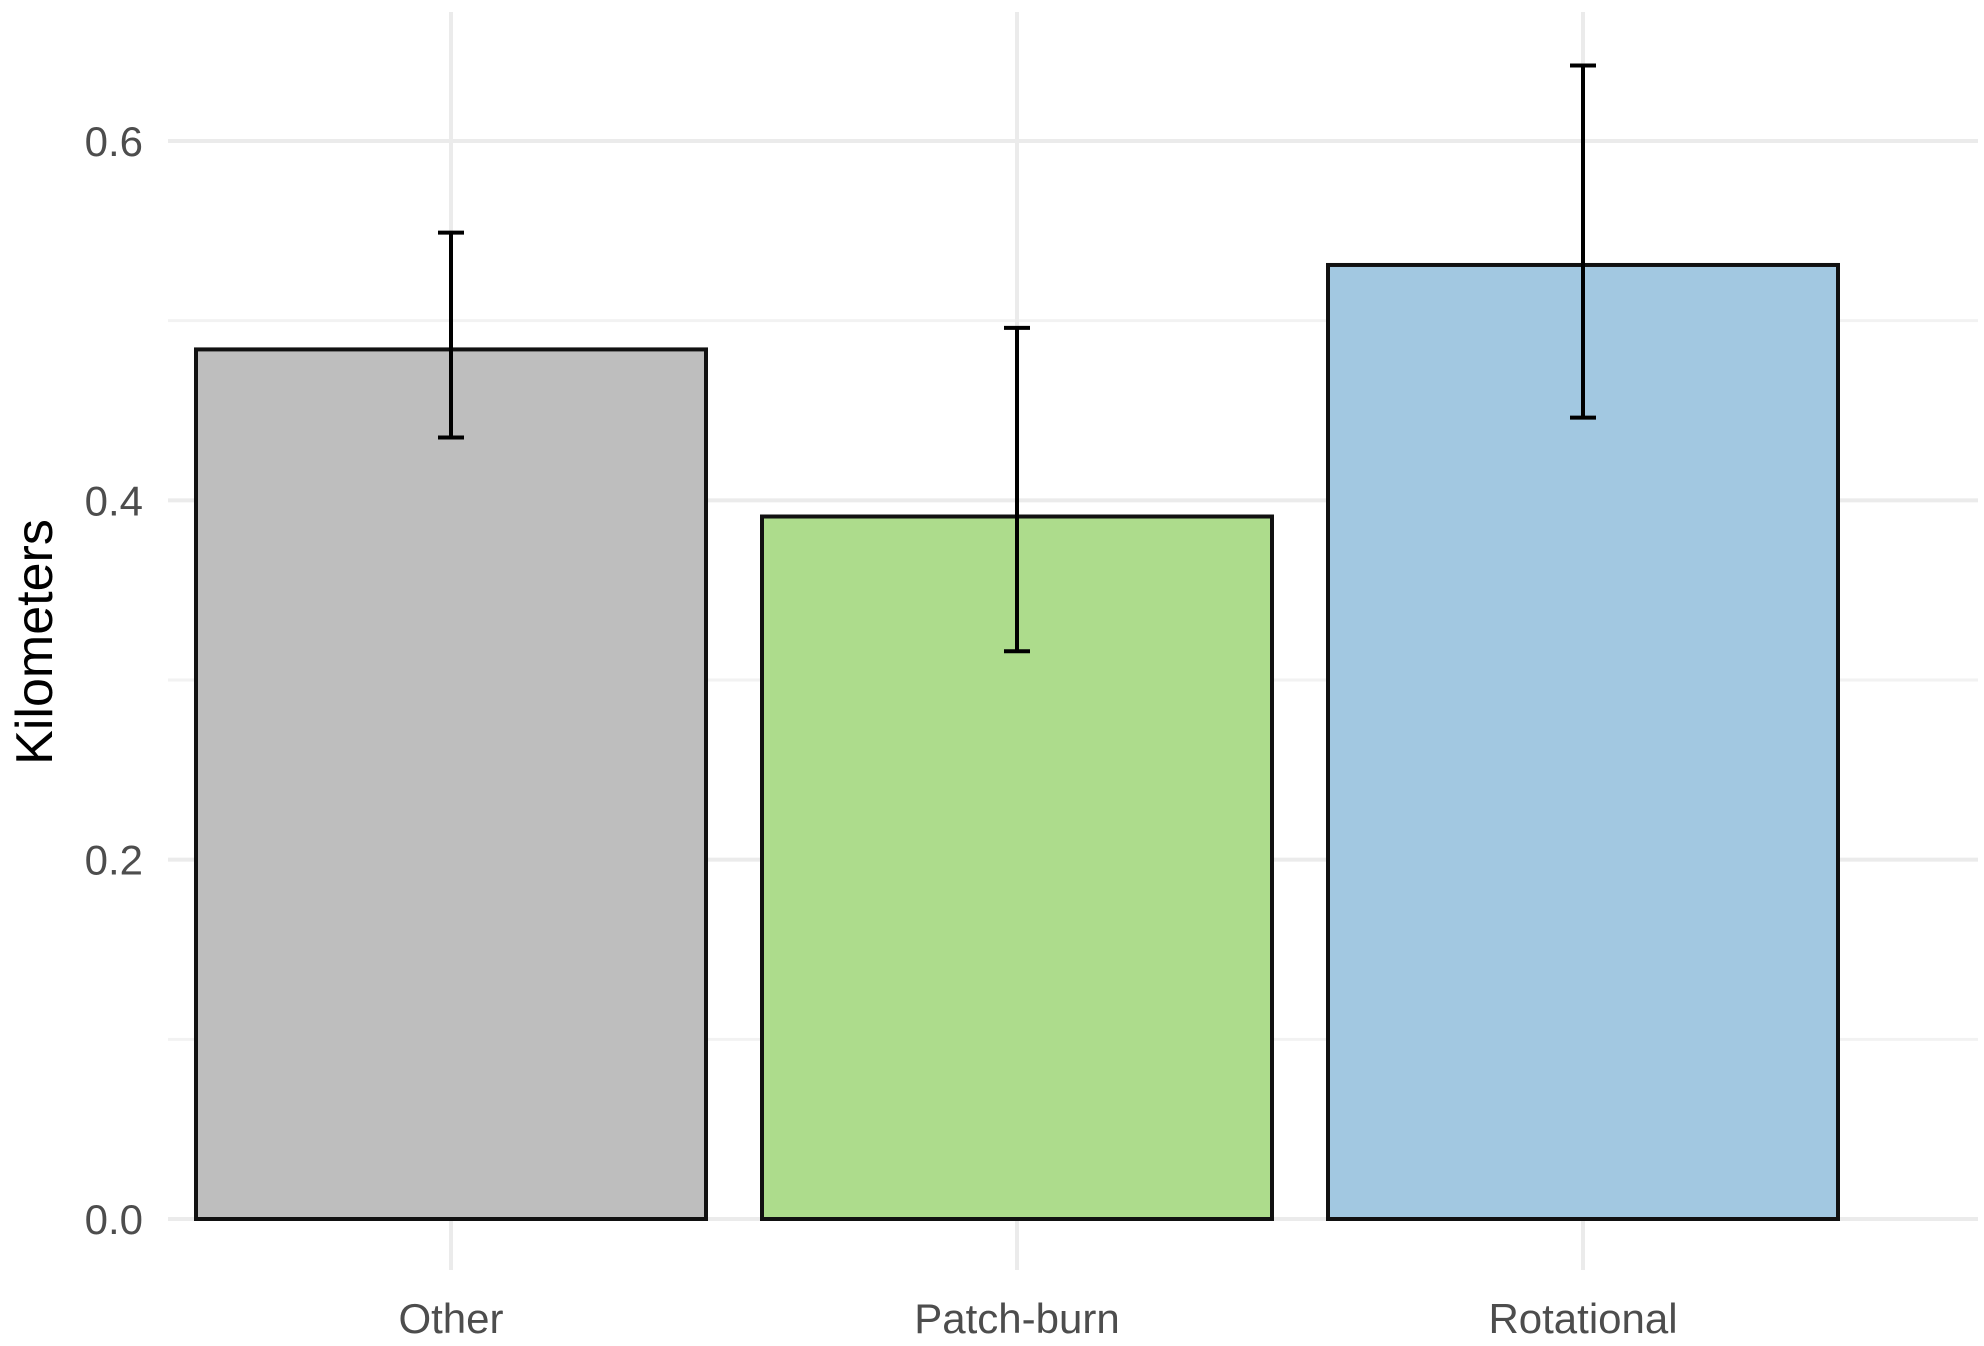 The image size is (1984, 1346). I want to click on x-tick-label: Patch-burn, so click(1016, 1318).